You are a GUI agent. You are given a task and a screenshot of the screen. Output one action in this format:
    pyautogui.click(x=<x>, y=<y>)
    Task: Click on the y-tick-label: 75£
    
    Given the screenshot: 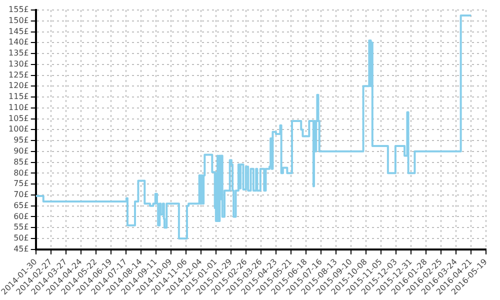 What is the action you would take?
    pyautogui.click(x=21, y=183)
    